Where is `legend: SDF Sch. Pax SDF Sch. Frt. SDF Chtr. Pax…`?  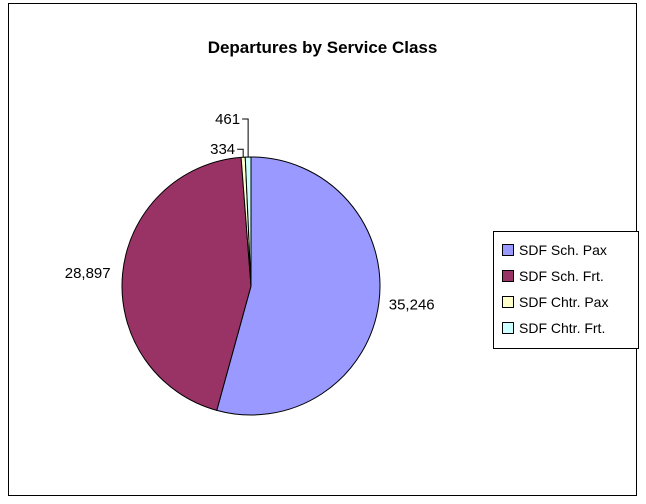 legend: SDF Sch. Pax SDF Sch. Frt. SDF Chtr. Pax… is located at coordinates (566, 290).